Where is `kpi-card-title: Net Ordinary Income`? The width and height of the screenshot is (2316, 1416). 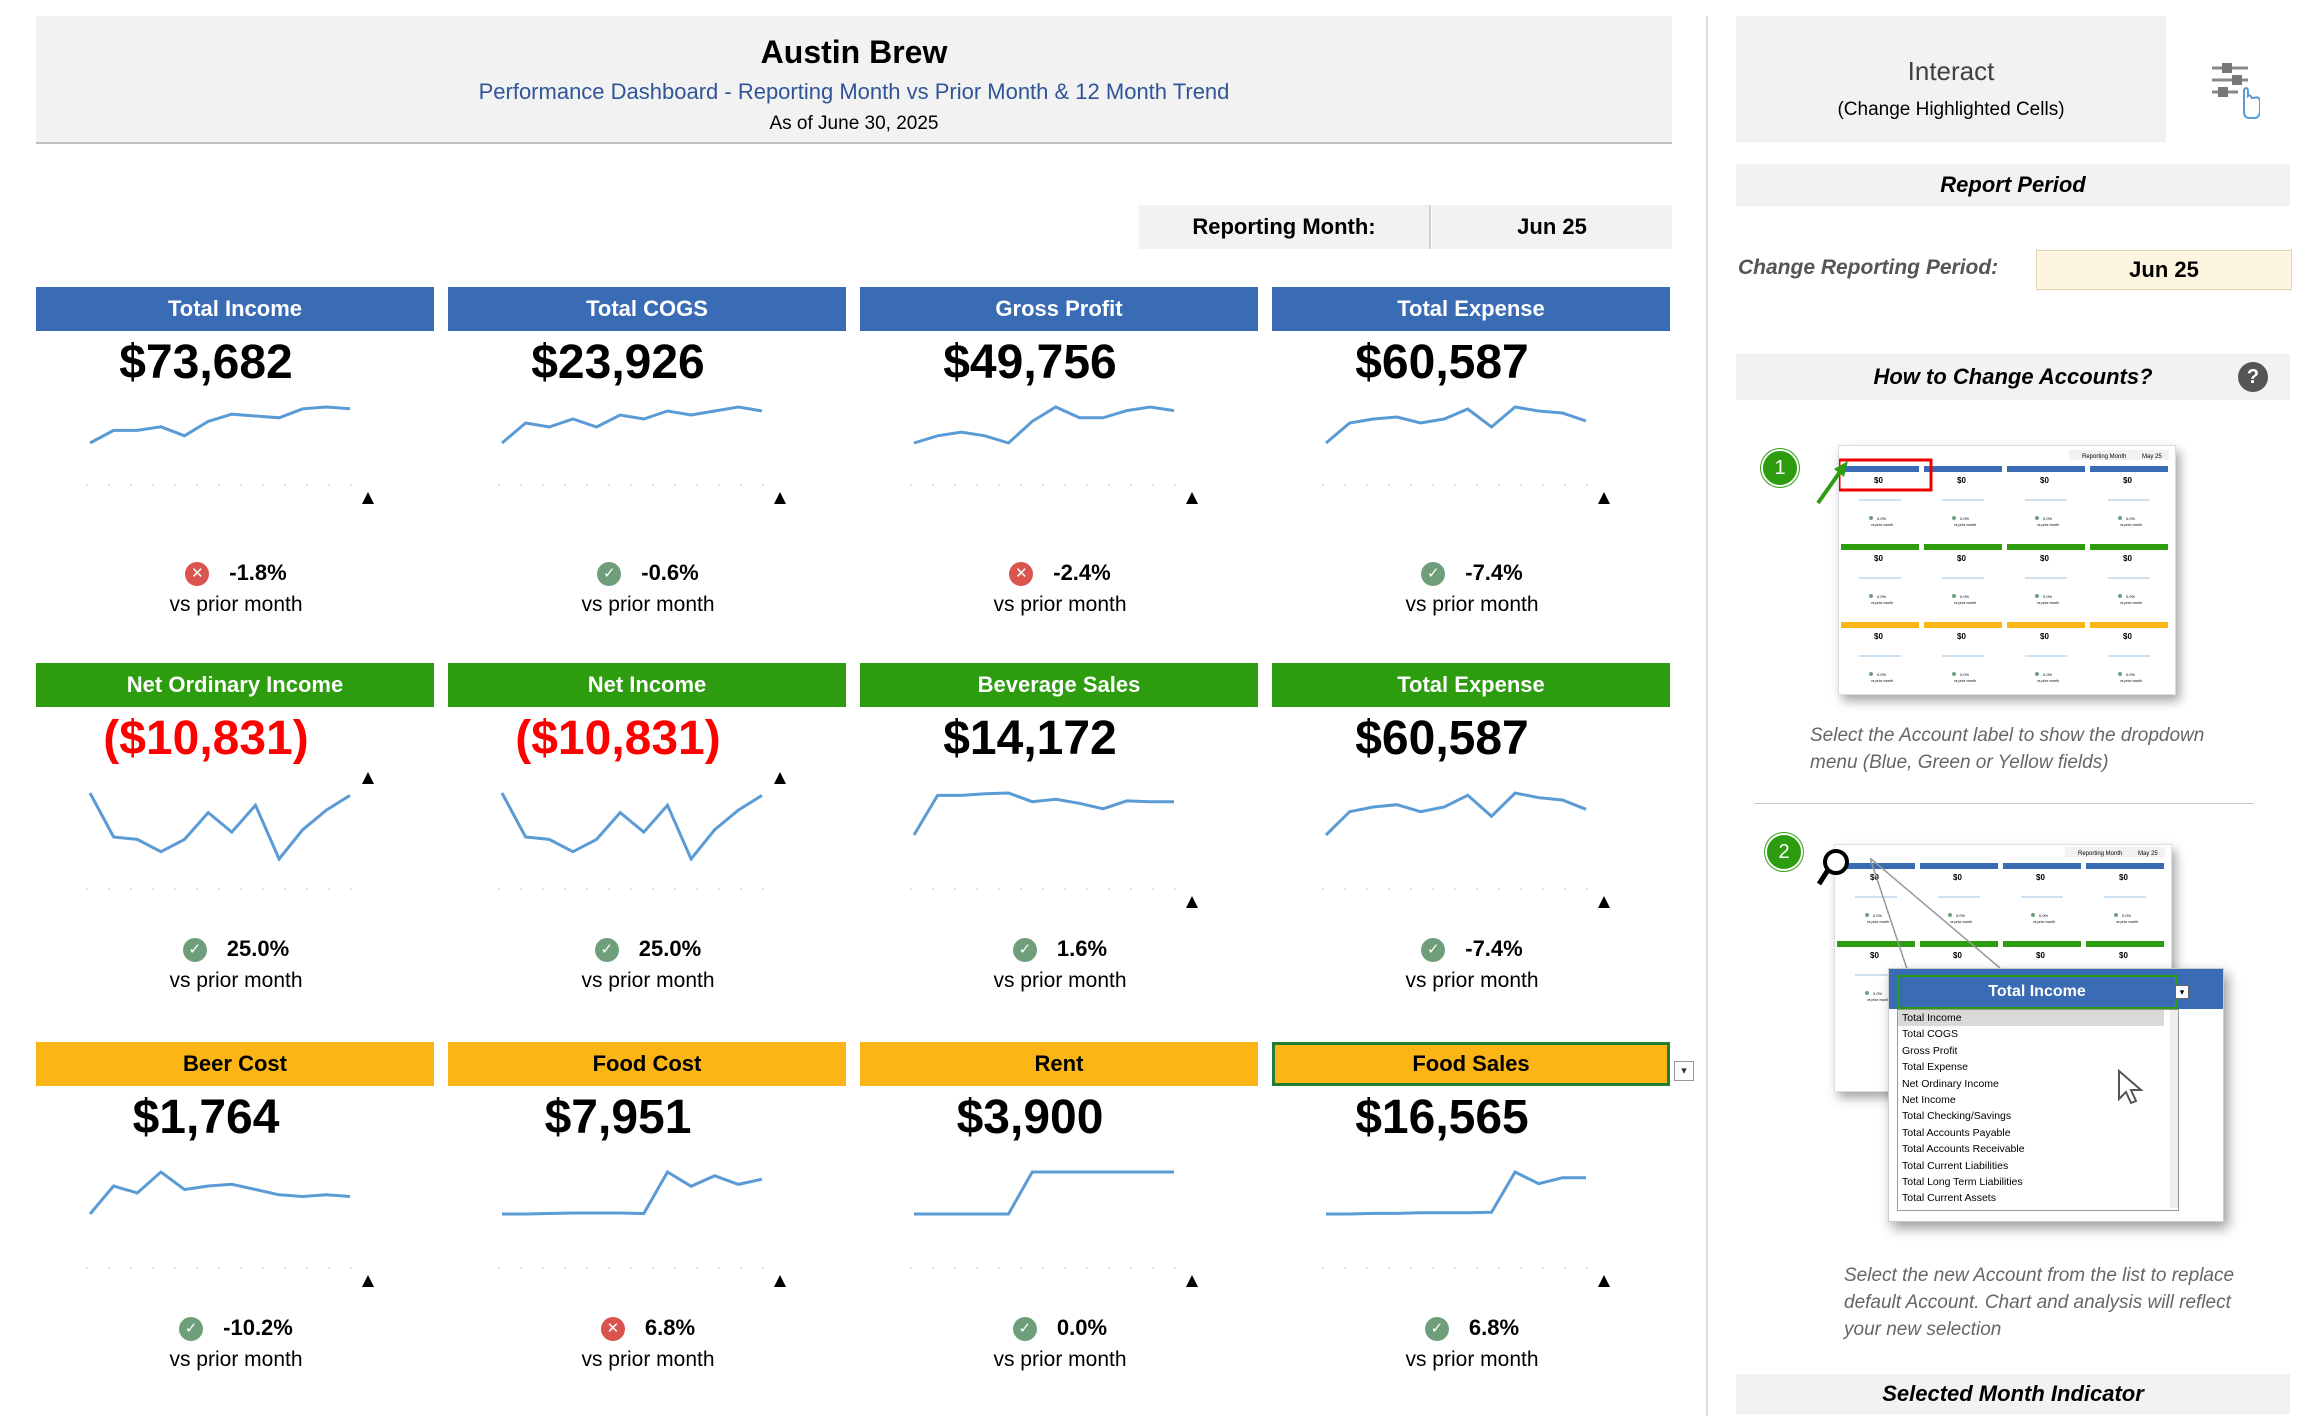
kpi-card-title: Net Ordinary Income is located at coordinates (235, 685).